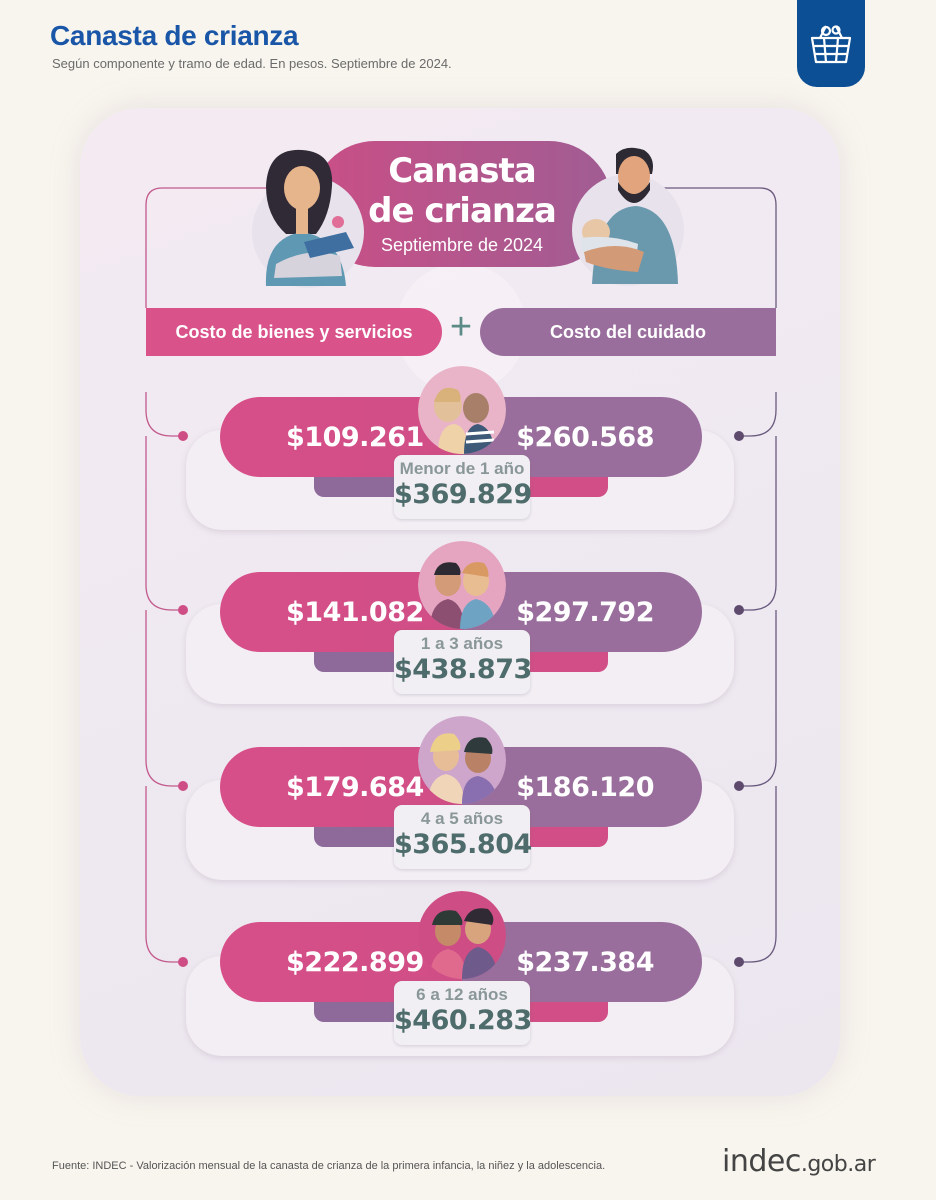 The width and height of the screenshot is (936, 1200). What do you see at coordinates (463, 494) in the screenshot?
I see `total-value: $369.829` at bounding box center [463, 494].